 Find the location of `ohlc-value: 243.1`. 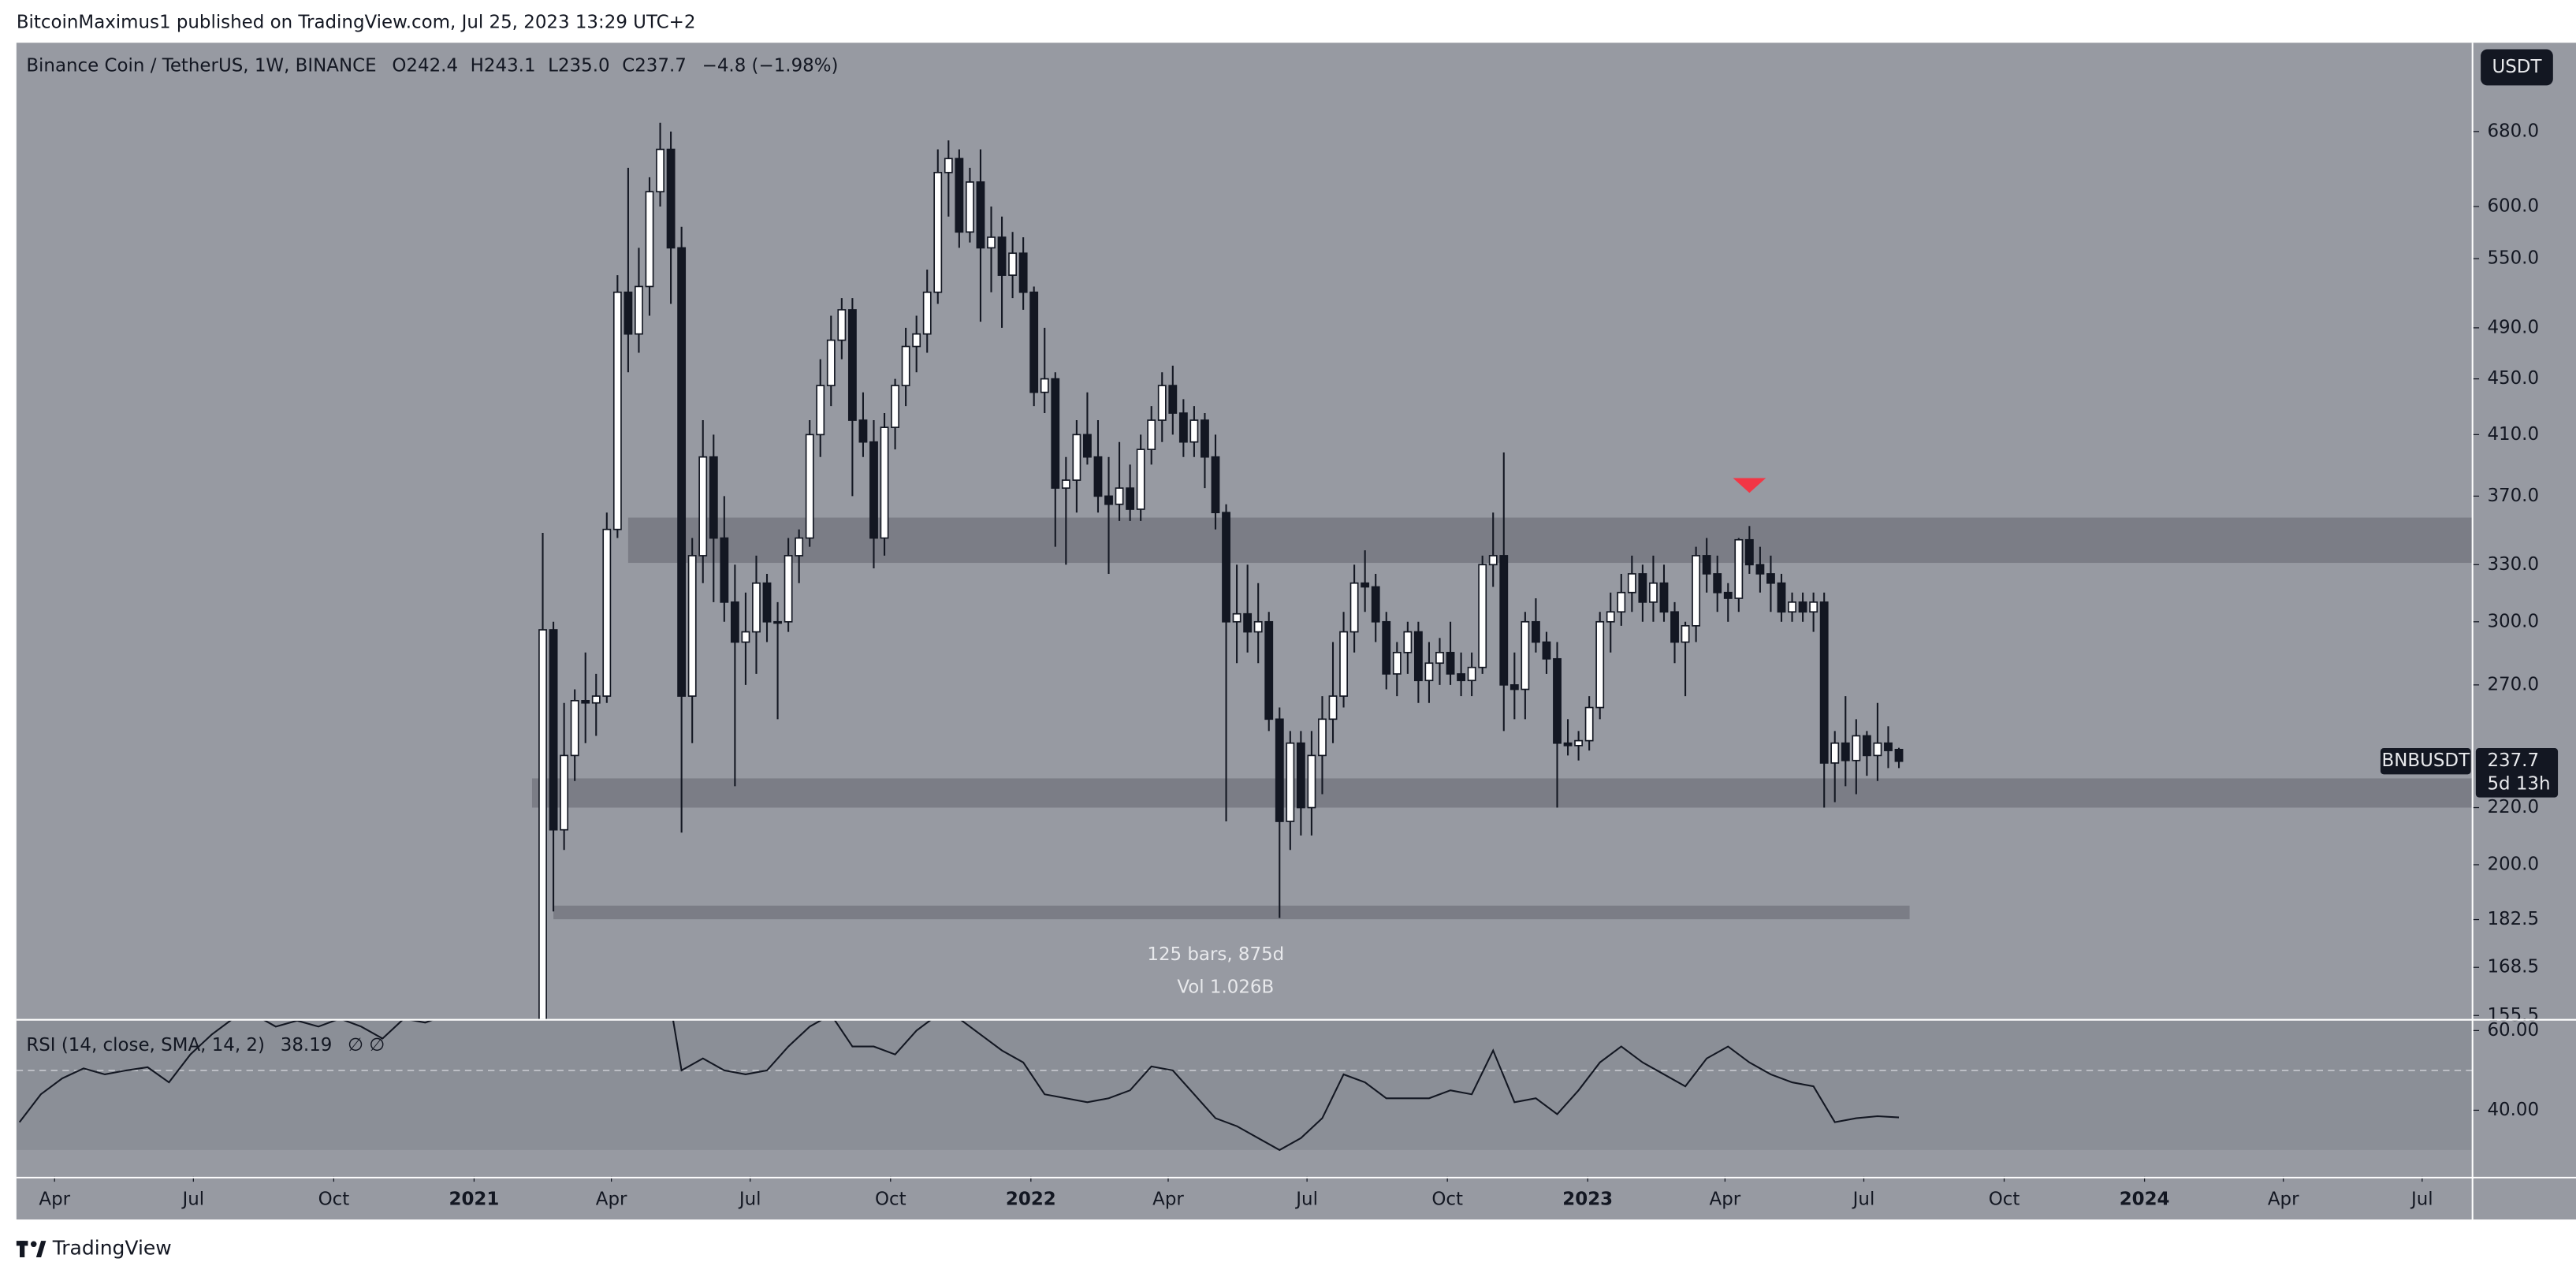

ohlc-value: 243.1 is located at coordinates (510, 66).